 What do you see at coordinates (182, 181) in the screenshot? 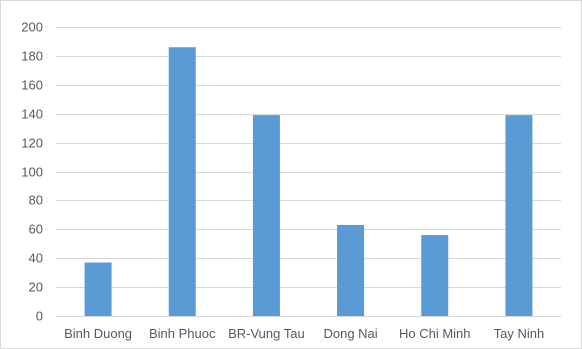
I see `bar-binh-phuoc` at bounding box center [182, 181].